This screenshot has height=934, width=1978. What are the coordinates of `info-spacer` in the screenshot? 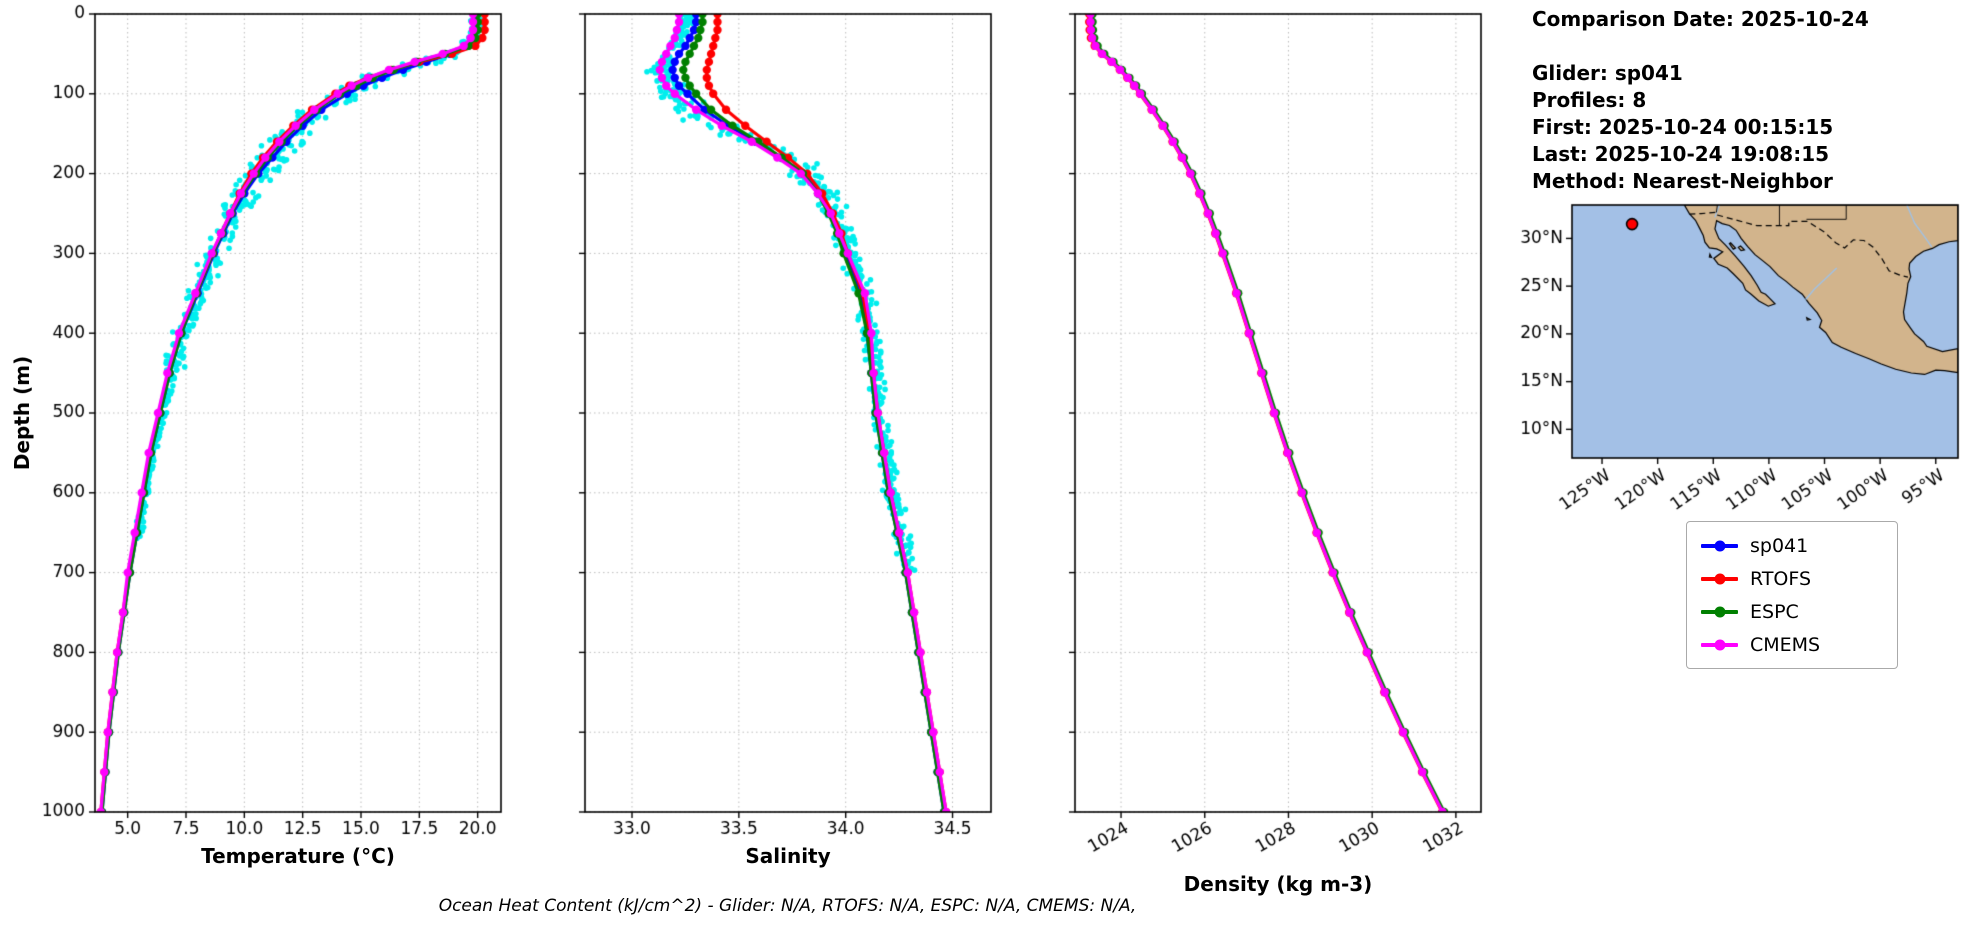 It's located at (1700, 46).